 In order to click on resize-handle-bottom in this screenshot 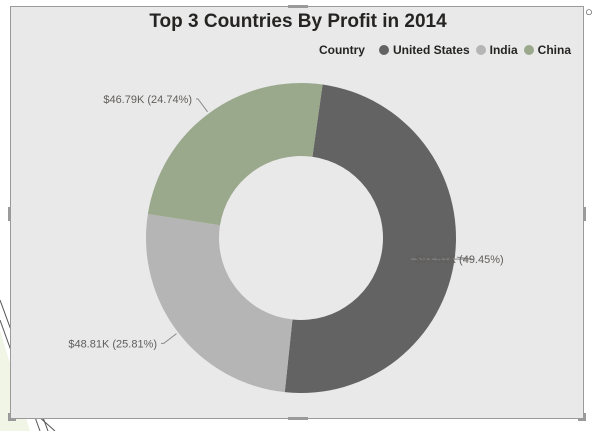, I will do `click(298, 418)`.